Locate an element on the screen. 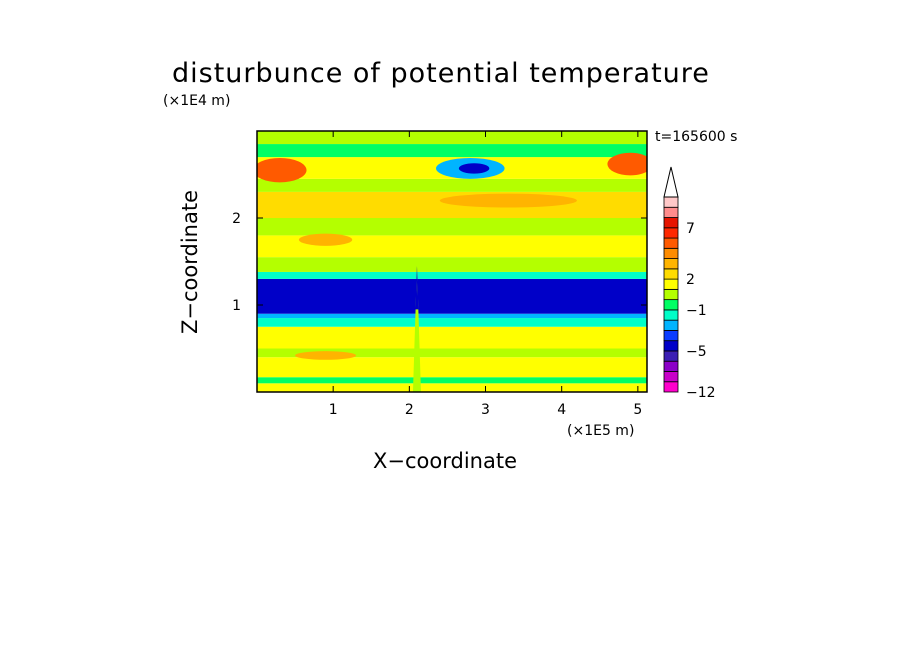 Image resolution: width=904 pixels, height=654 pixels. x-axis-label: X−coordinate is located at coordinates (445, 461).